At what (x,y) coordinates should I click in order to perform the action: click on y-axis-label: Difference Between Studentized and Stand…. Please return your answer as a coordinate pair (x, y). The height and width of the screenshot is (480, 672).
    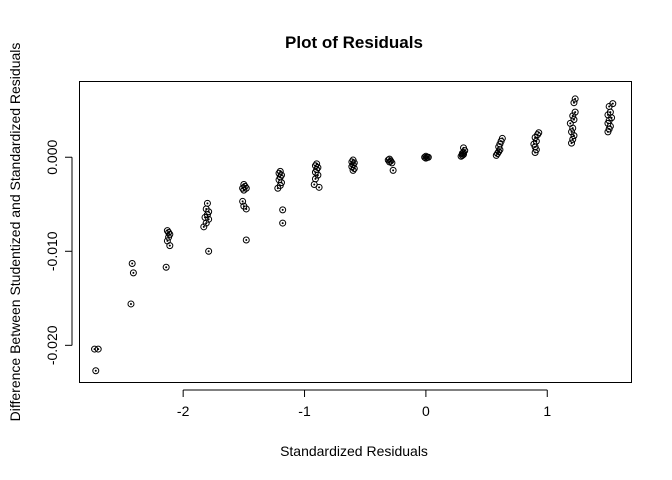
    Looking at the image, I should click on (15, 232).